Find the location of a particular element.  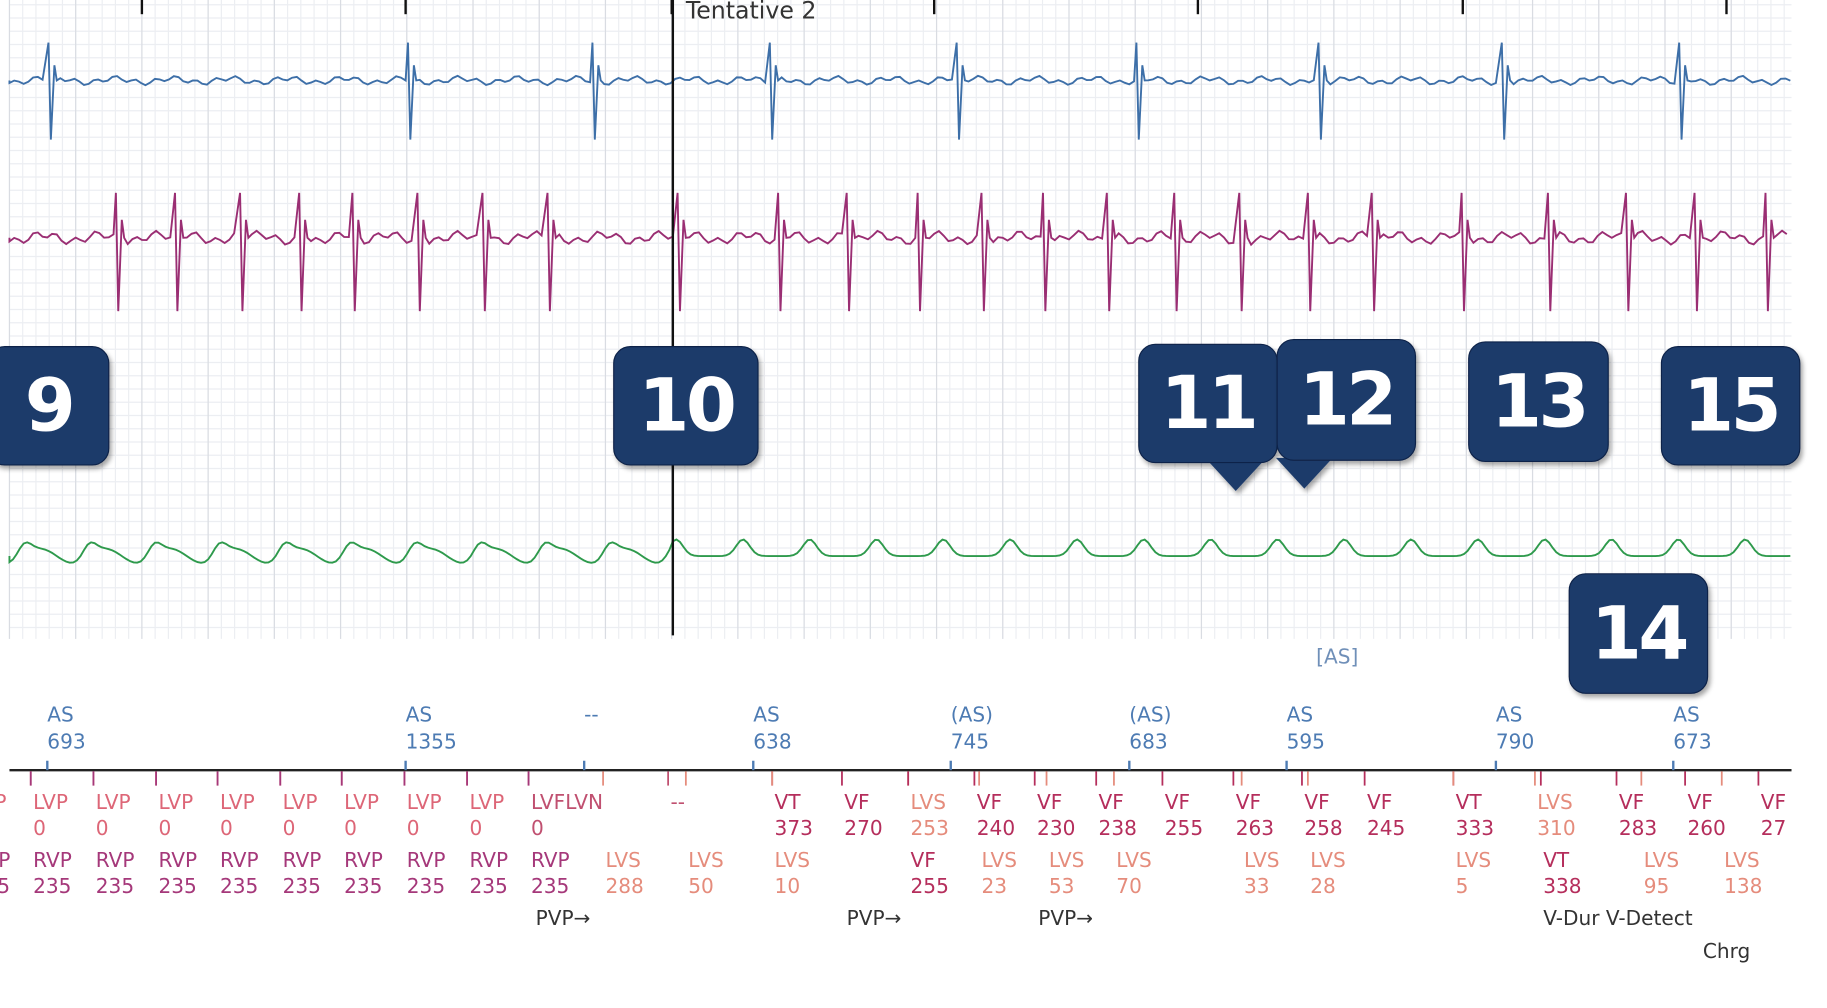

marker-value: 683 is located at coordinates (1148, 741).